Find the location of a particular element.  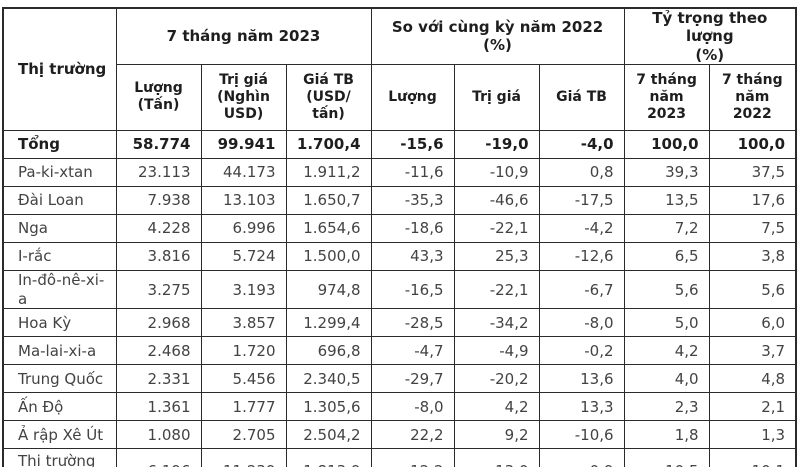

value-cell: 10,5 is located at coordinates (666, 457).